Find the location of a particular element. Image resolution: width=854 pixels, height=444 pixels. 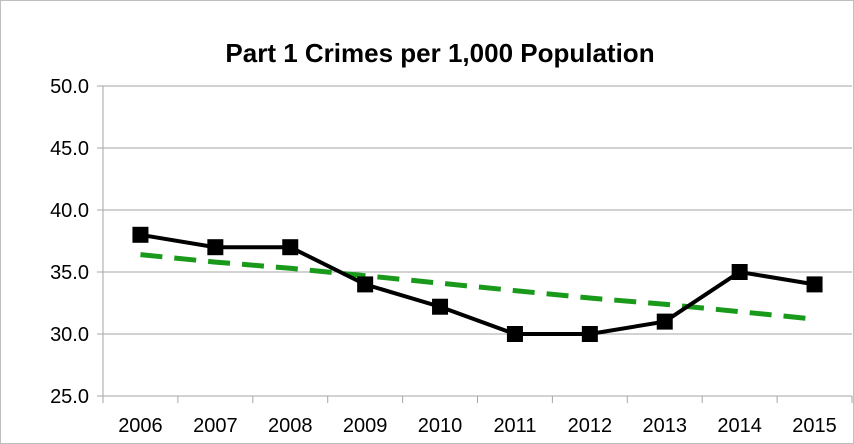

data-point-2013 is located at coordinates (664, 321).